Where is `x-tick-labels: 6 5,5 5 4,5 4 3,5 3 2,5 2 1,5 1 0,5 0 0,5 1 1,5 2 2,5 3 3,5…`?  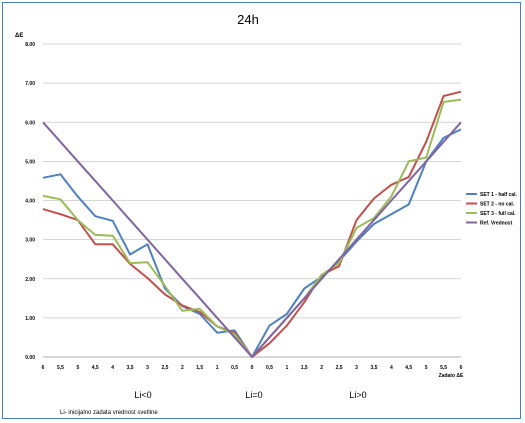
x-tick-labels: 6 5,5 5 4,5 4 3,5 3 2,5 2 1,5 1 0,5 0 0,5 1 1,5 2 2,5 3 3,5… is located at coordinates (252, 368).